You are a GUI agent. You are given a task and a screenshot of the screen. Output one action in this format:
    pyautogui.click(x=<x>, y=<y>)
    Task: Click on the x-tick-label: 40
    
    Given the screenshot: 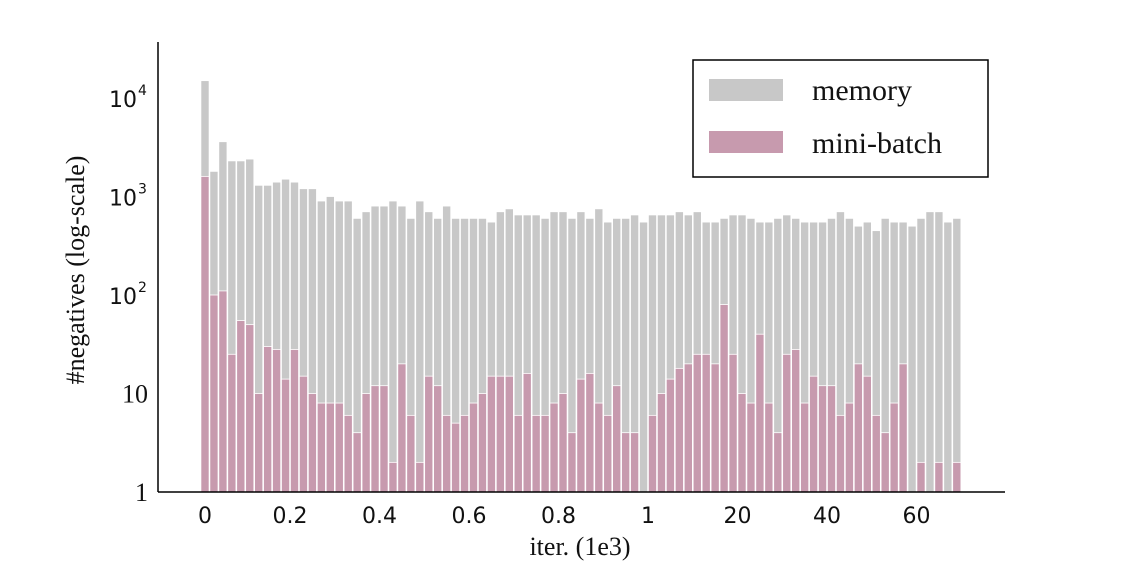 What is the action you would take?
    pyautogui.click(x=827, y=516)
    